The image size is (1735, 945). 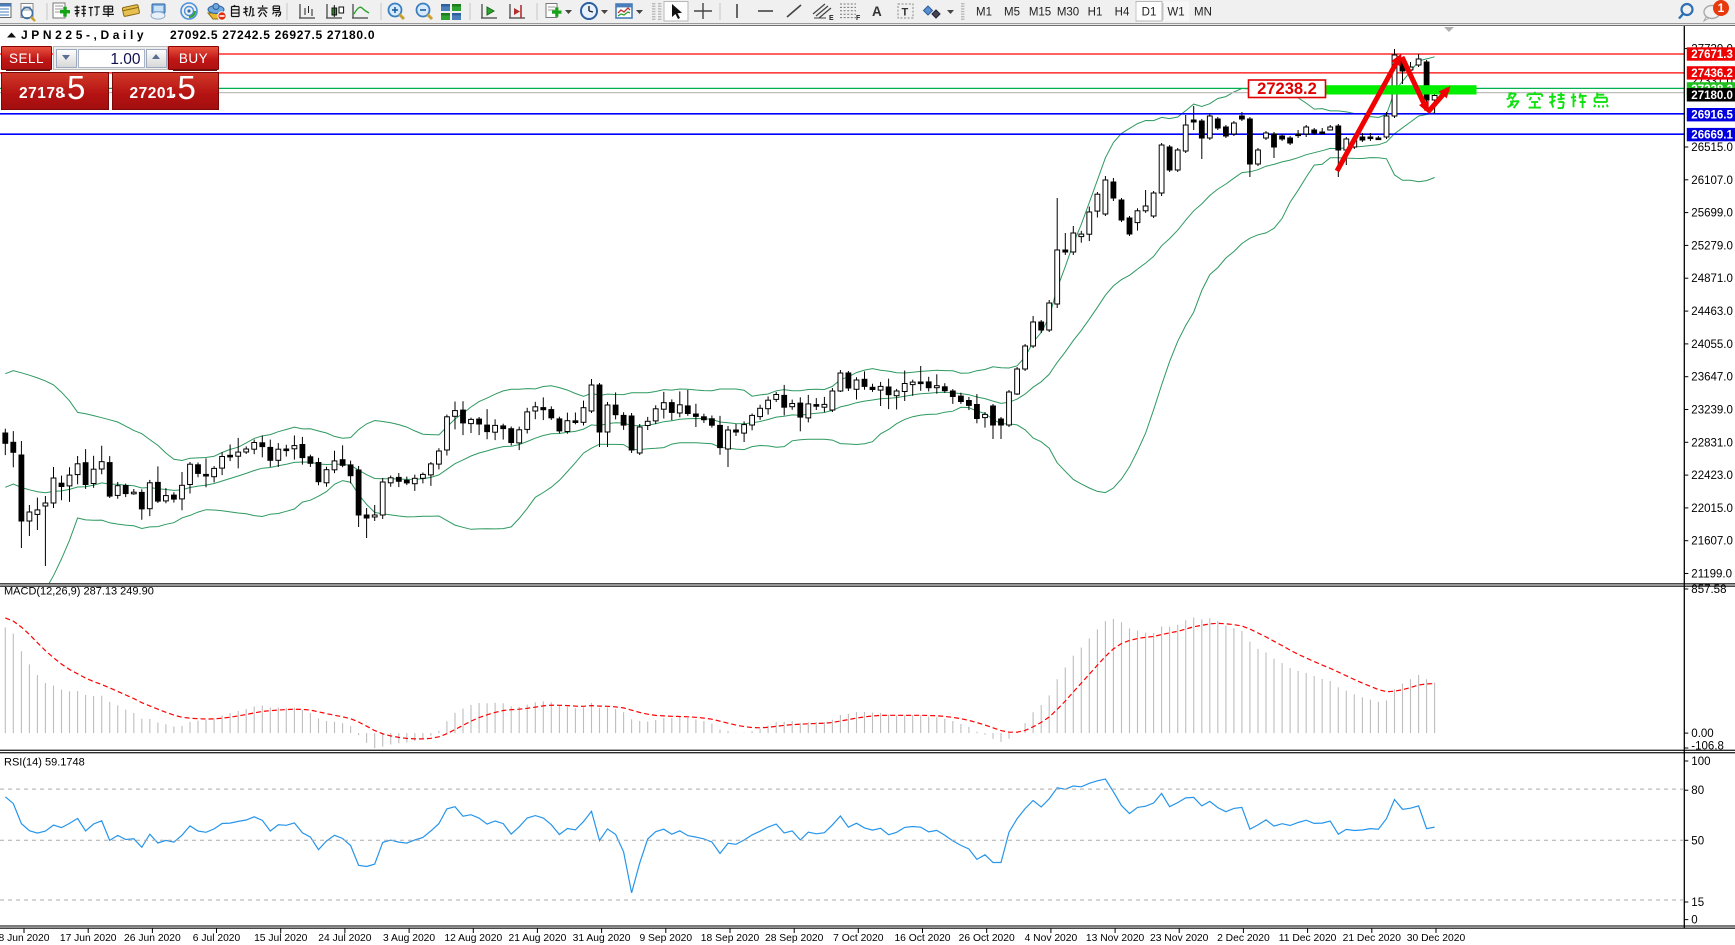 I want to click on svg-text: 15 Jul 2020, so click(x=281, y=938).